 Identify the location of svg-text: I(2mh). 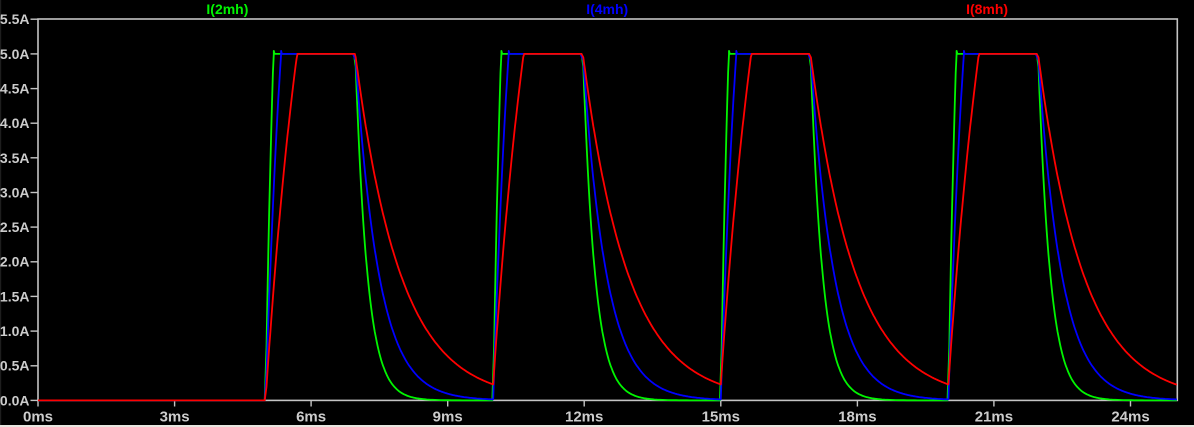
(227, 9).